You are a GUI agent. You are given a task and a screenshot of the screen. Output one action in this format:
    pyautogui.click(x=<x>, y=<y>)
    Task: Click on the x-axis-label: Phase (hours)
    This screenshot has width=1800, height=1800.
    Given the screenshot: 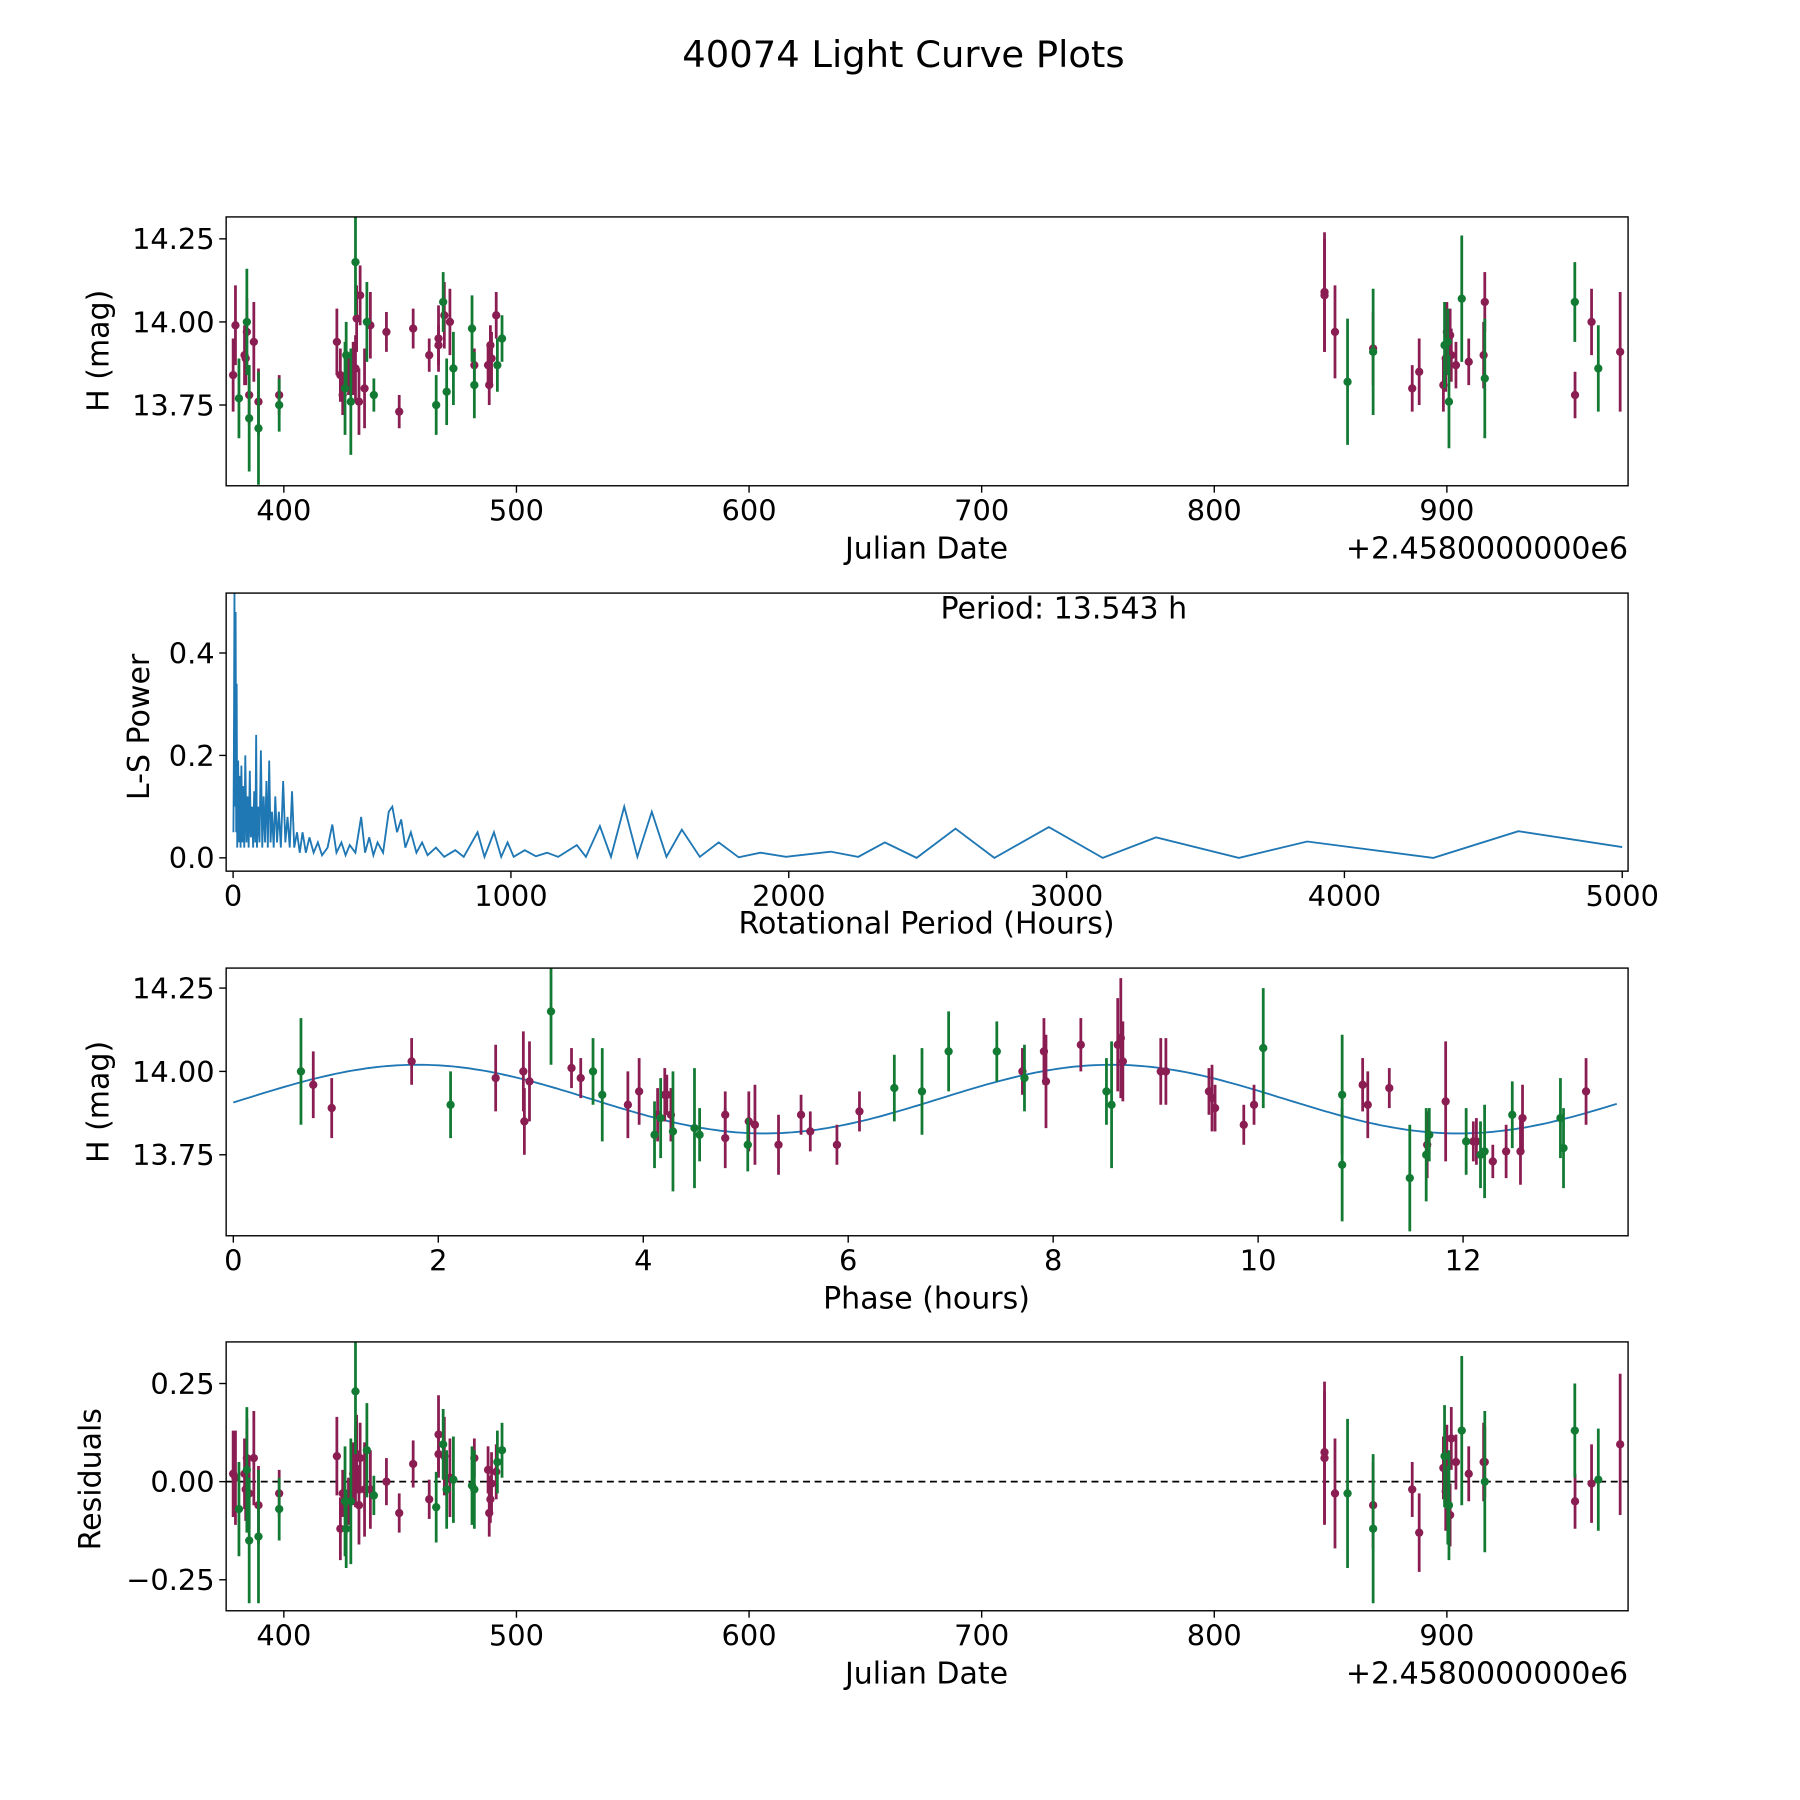 What is the action you would take?
    pyautogui.click(x=926, y=1298)
    